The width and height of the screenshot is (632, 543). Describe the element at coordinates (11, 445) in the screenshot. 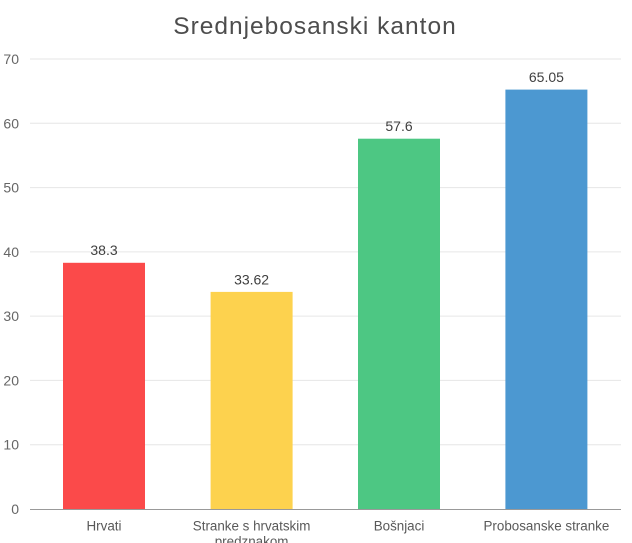

I see `svg-text: 10` at that location.